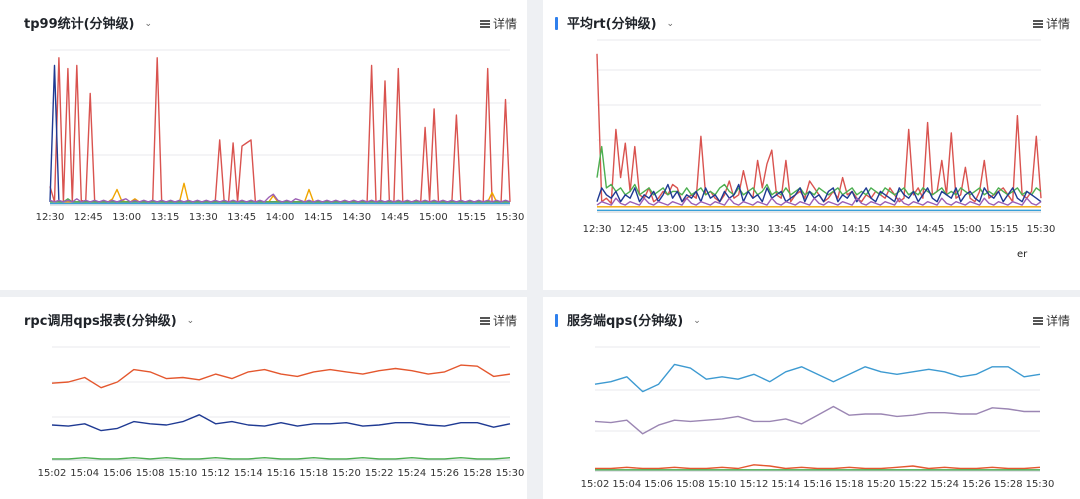 This screenshot has width=1080, height=499. Describe the element at coordinates (690, 484) in the screenshot. I see `x-tick-label: 15:08` at that location.